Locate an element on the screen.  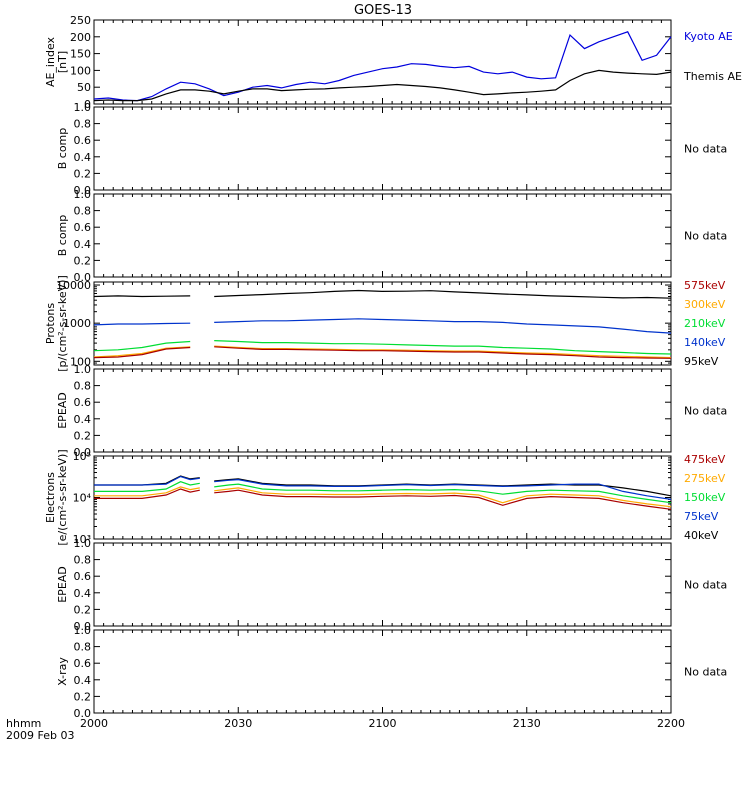
legend-entry: 575keV is located at coordinates (705, 285).